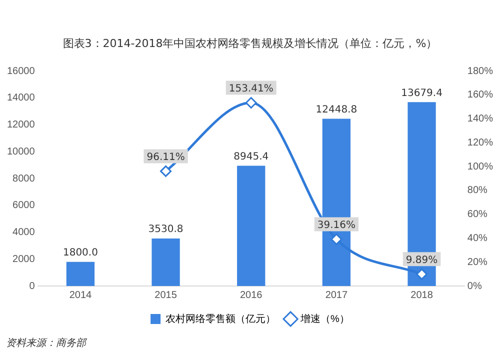  Describe the element at coordinates (480, 166) in the screenshot. I see `y2-tick-label: 100%` at that location.